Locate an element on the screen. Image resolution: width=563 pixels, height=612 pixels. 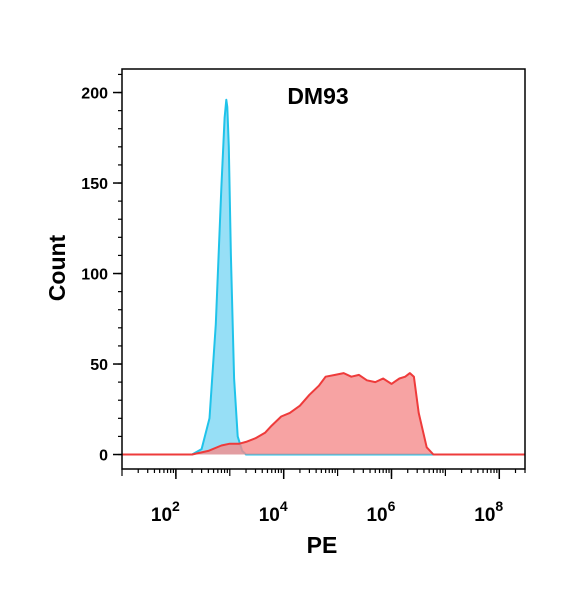
x-tick-label: 10⁶ is located at coordinates (380, 512).